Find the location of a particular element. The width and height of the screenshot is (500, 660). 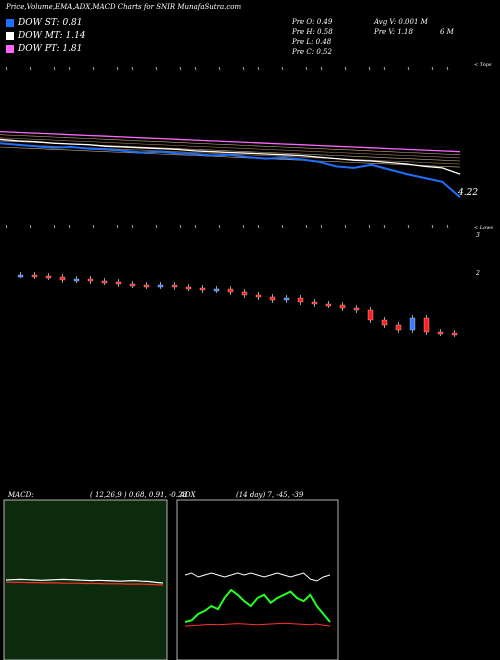

prev-low: Pre L: 0.48 is located at coordinates (312, 42).